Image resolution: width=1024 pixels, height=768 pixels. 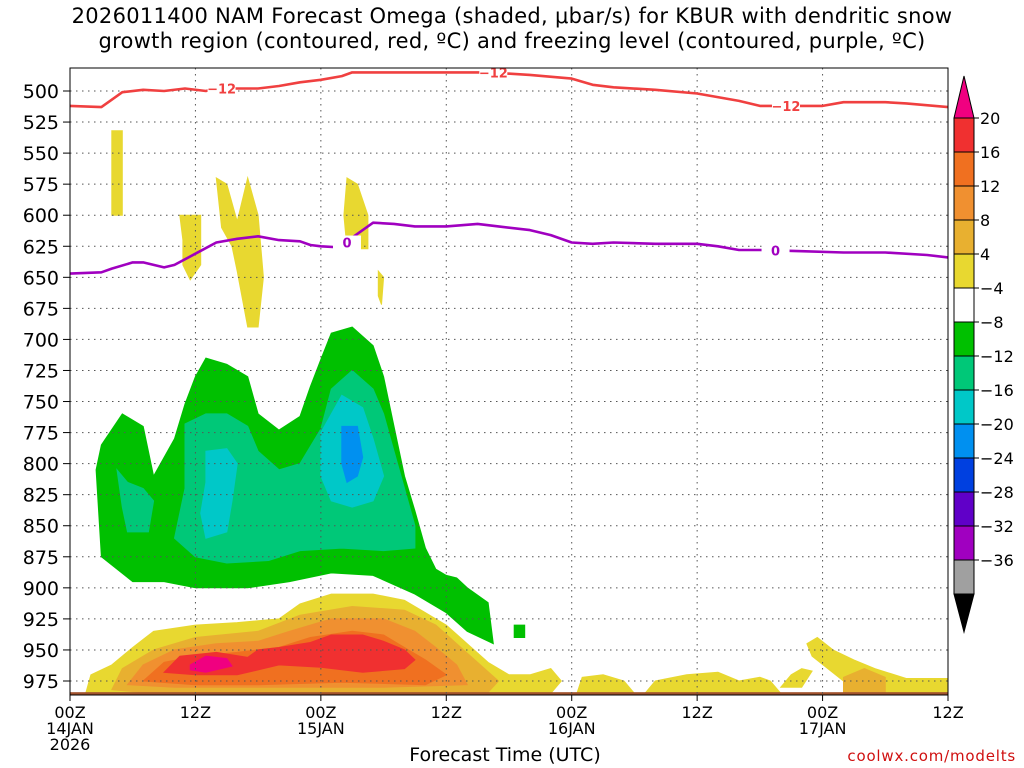 I want to click on colorbar-bottom-arrow, so click(x=964, y=613).